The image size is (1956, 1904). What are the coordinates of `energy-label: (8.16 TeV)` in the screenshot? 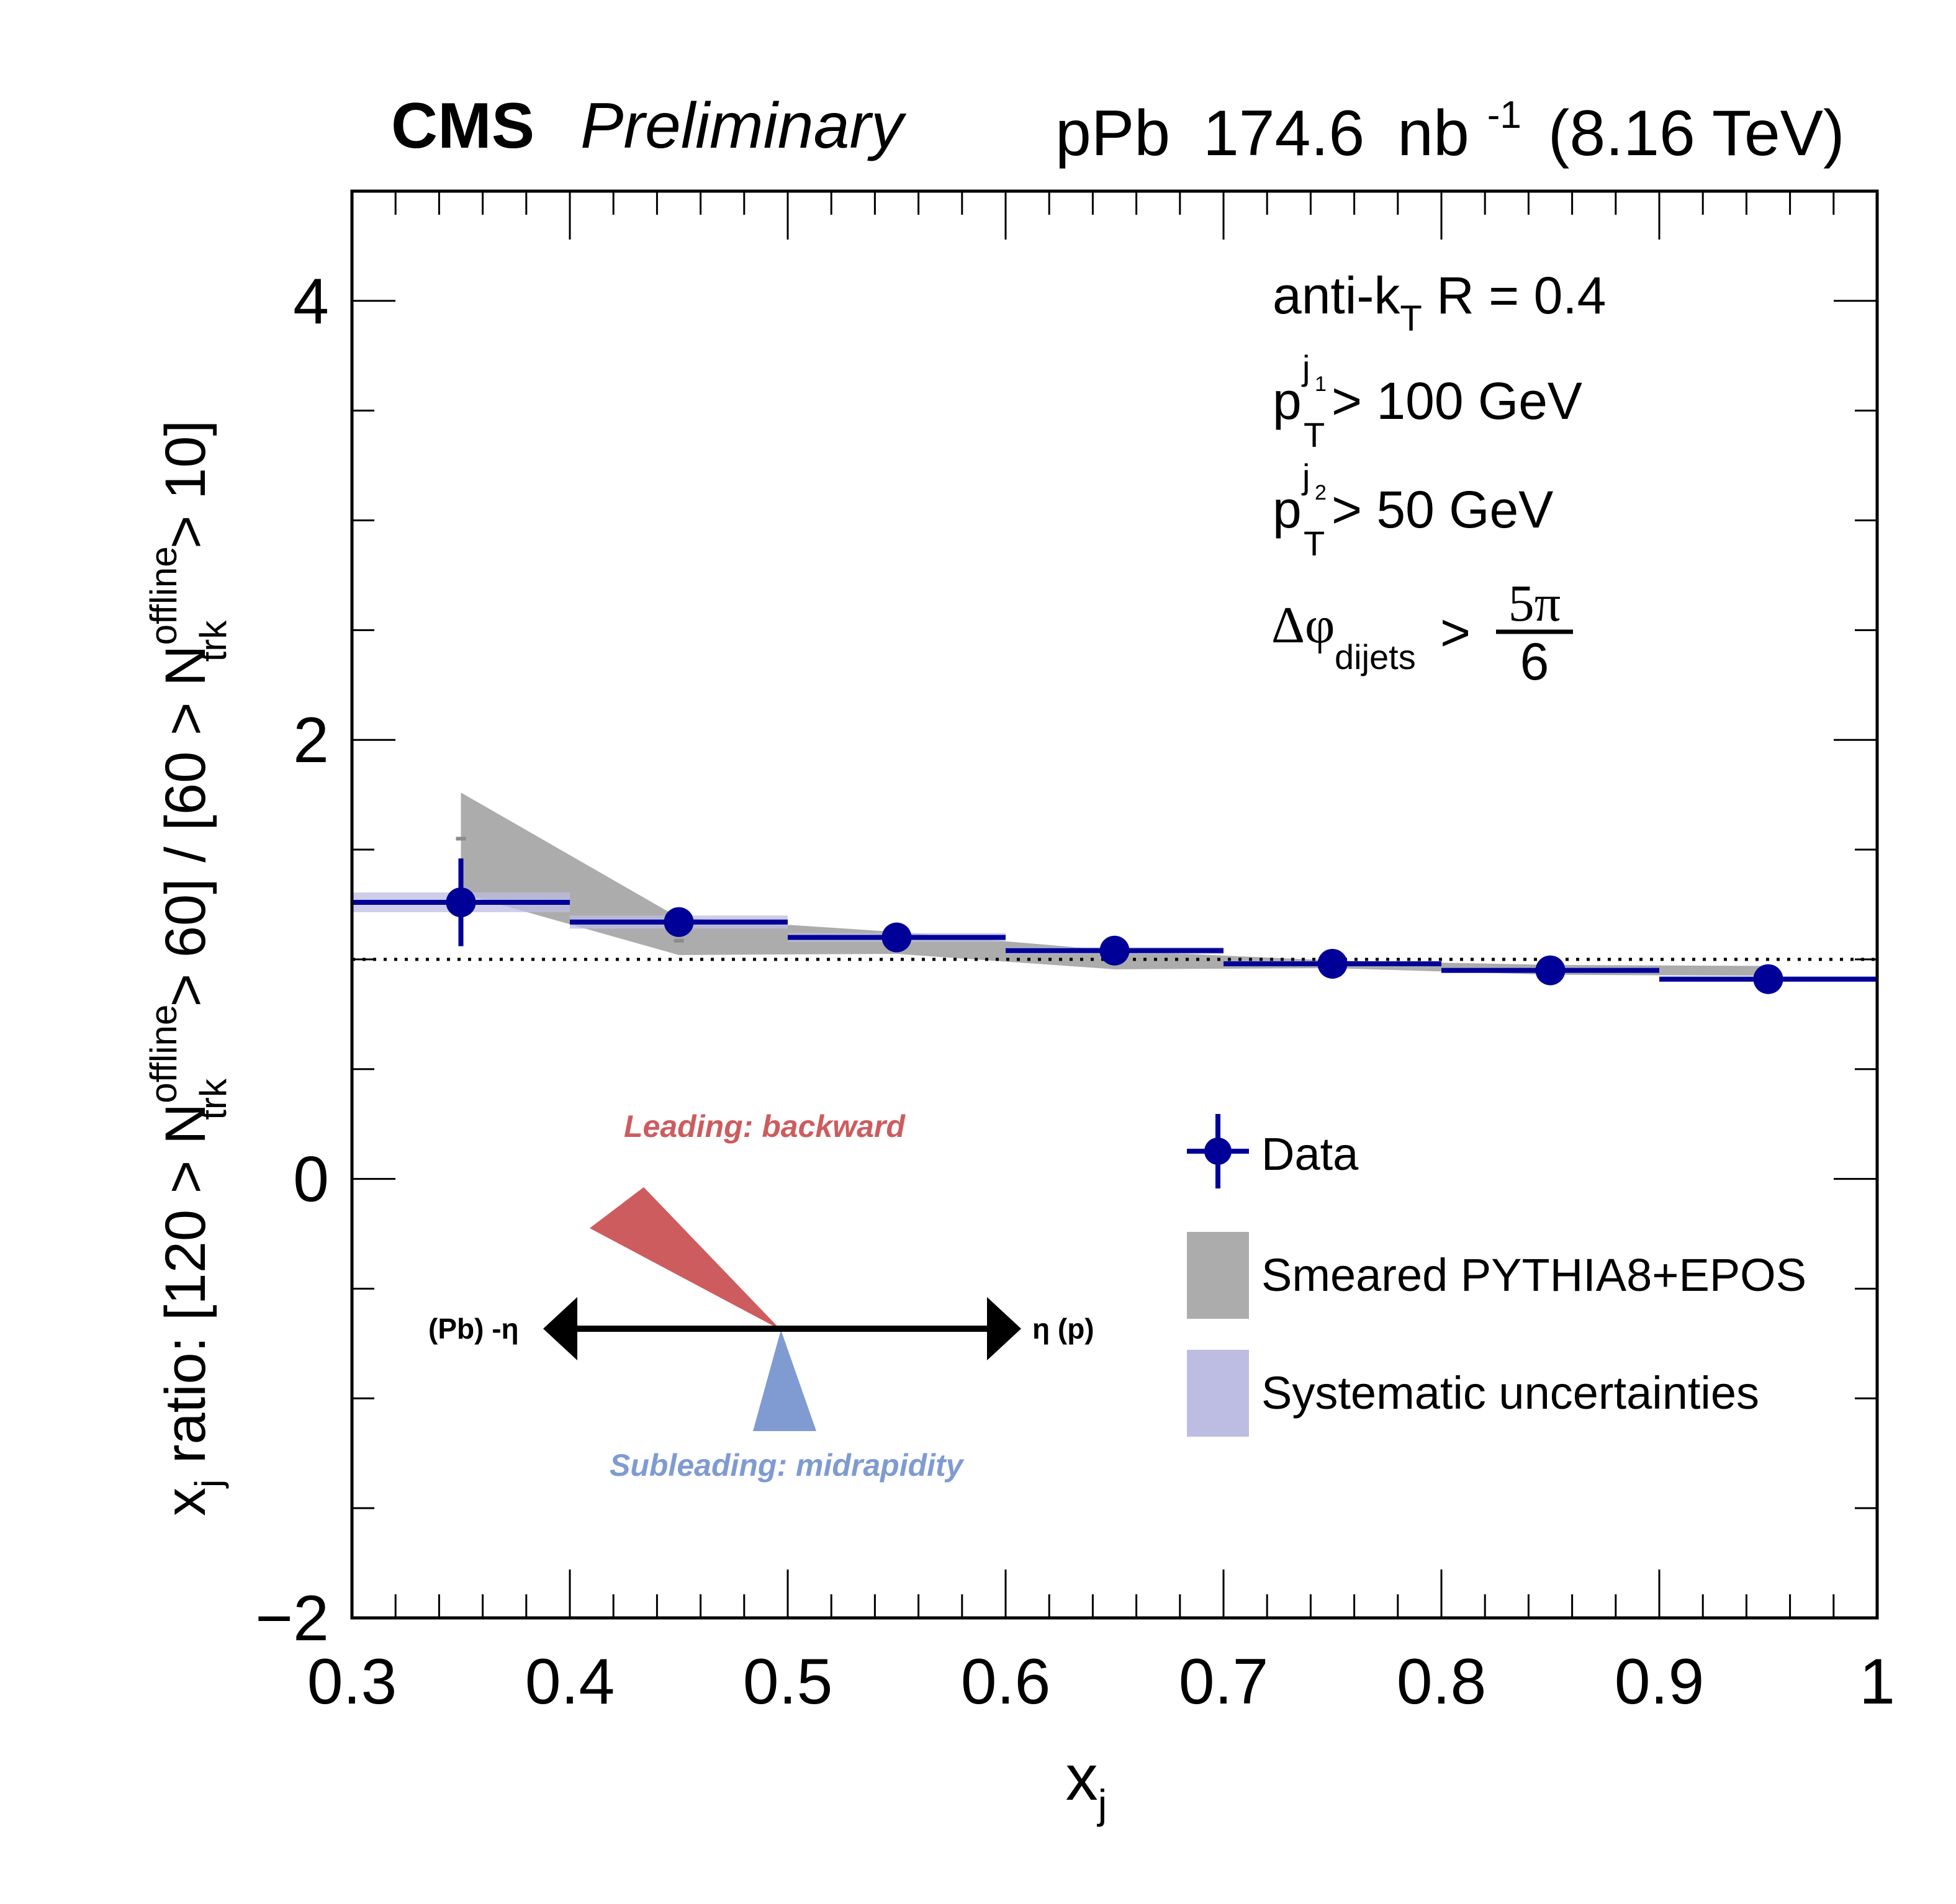 It's located at (1697, 133).